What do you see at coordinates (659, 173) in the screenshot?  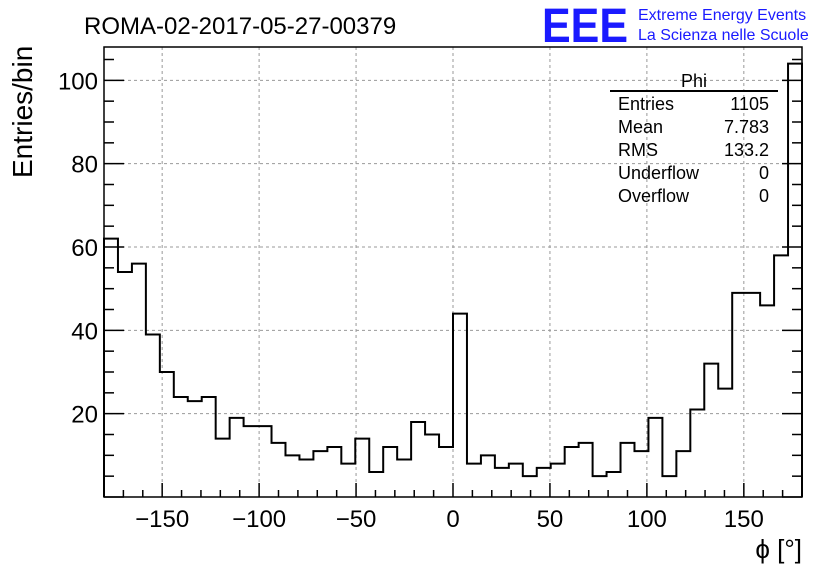 I see `stats-label: Underflow` at bounding box center [659, 173].